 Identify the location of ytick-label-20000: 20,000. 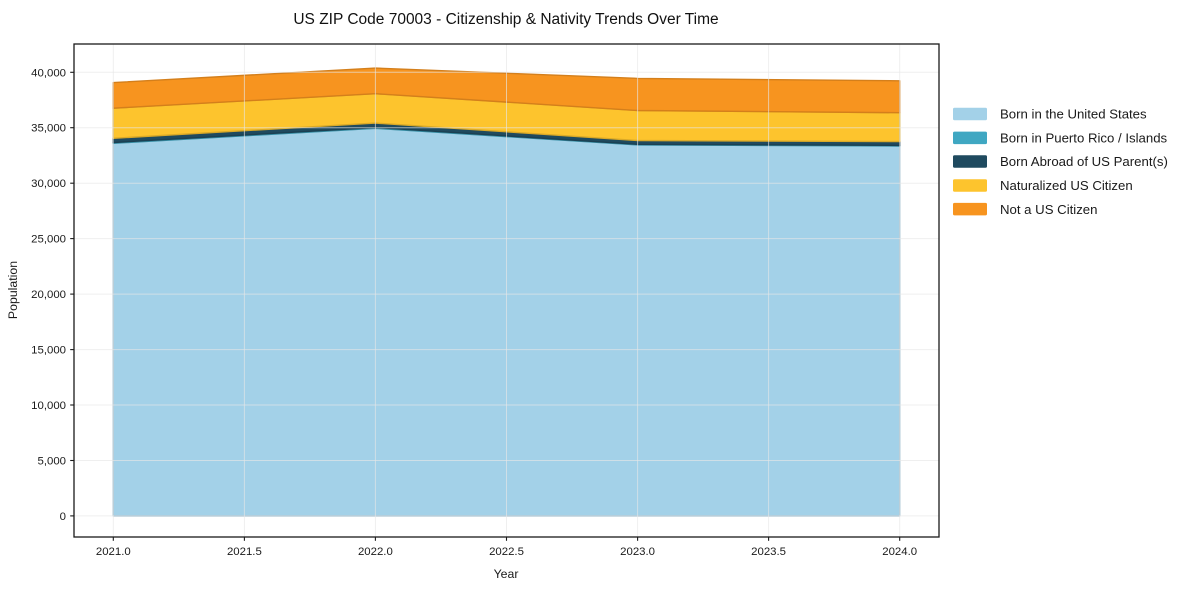
(48, 295).